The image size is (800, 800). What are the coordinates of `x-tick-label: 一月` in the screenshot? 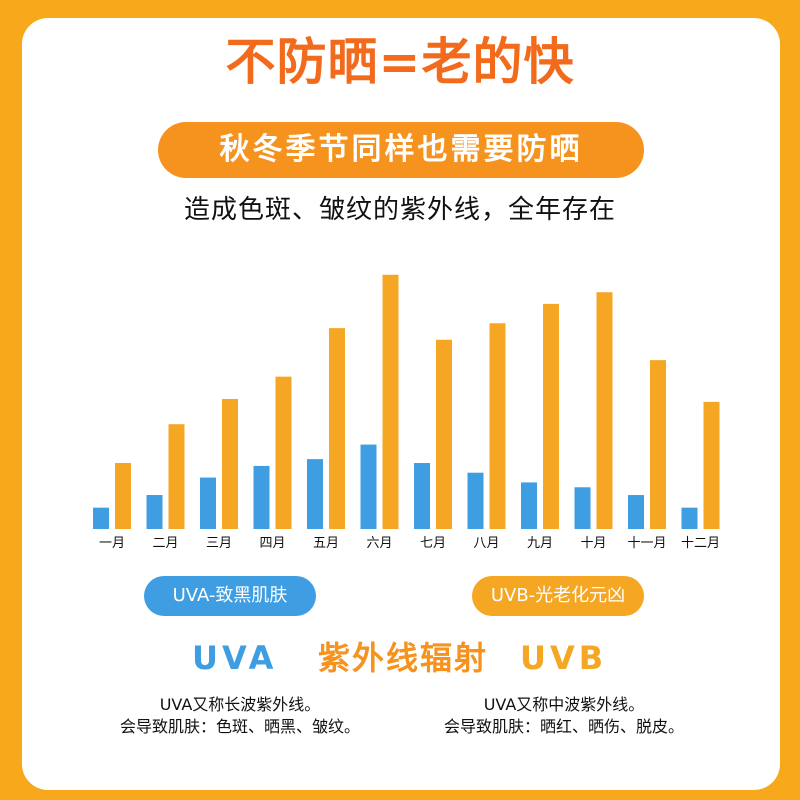 It's located at (112, 543).